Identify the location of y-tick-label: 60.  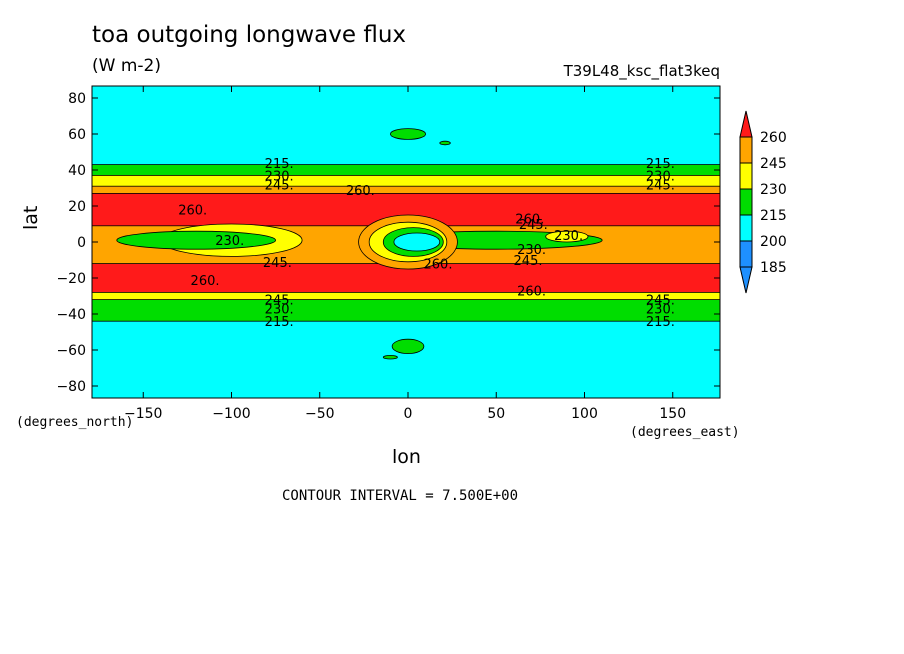
(77, 135).